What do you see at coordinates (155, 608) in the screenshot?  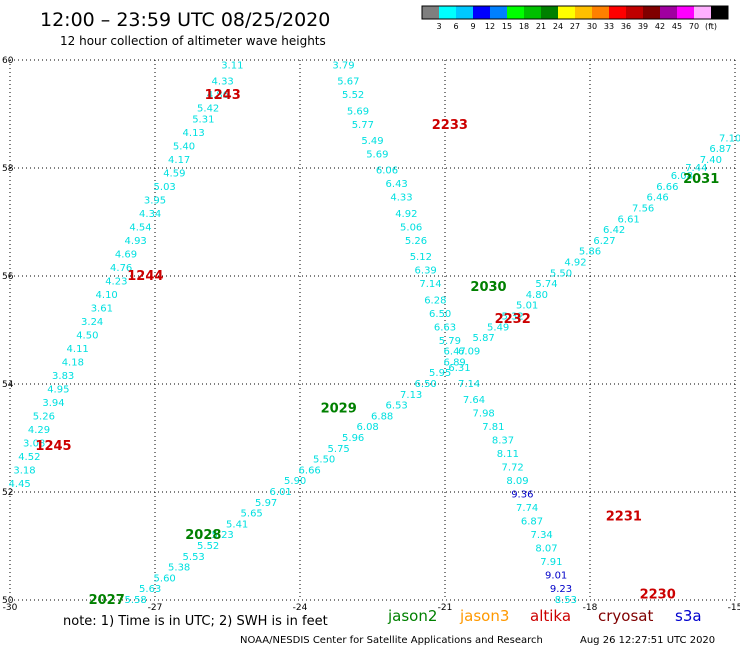 I see `x-tick-label: -27` at bounding box center [155, 608].